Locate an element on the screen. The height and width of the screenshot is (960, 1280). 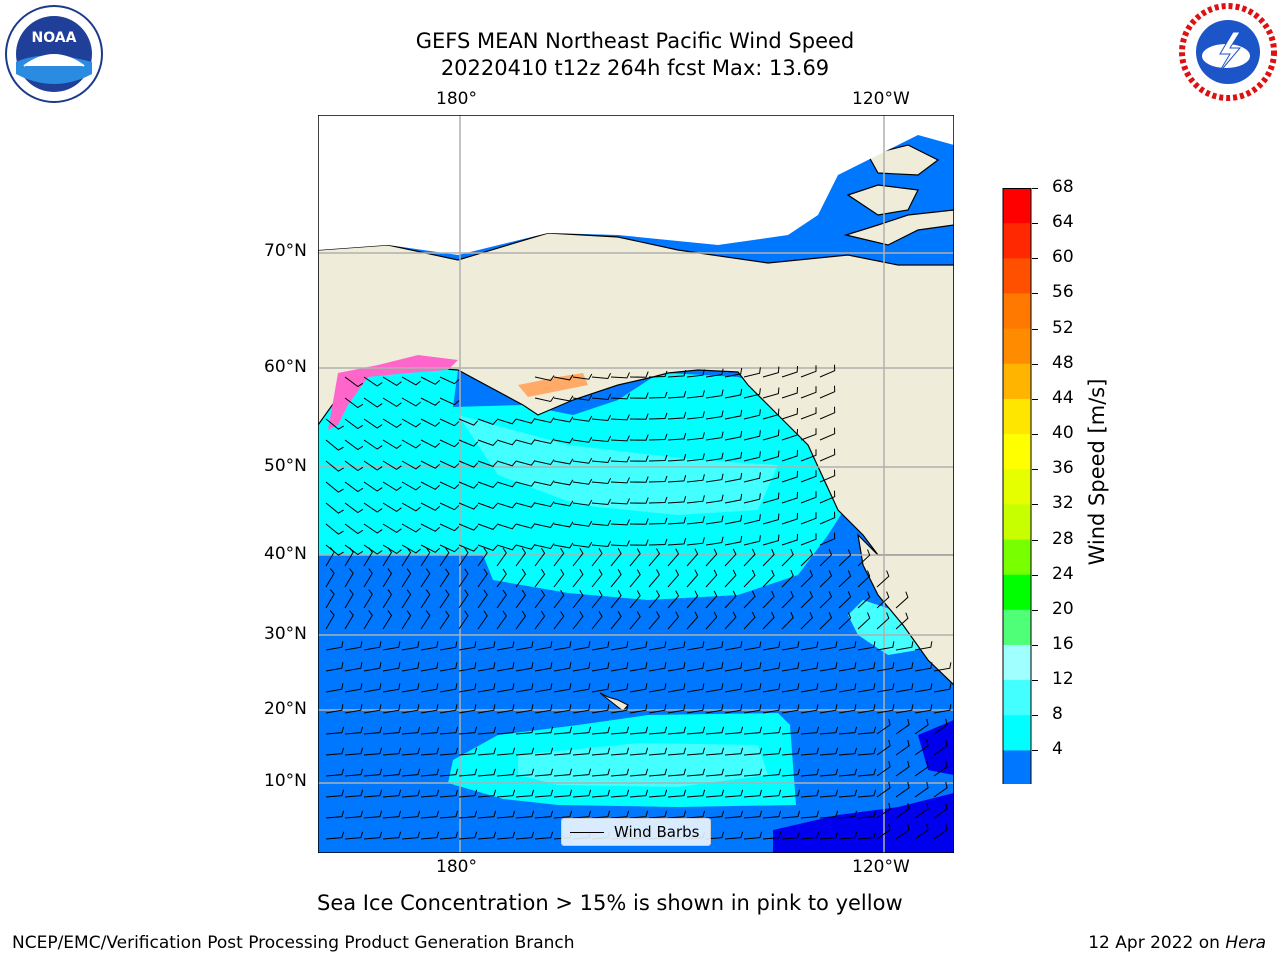
colorbar-tick-label: 4 is located at coordinates (1057, 749).